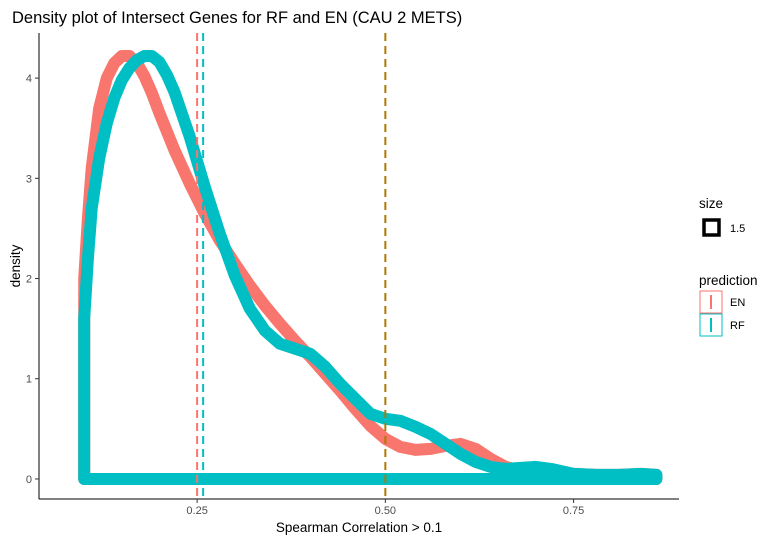 This screenshot has width=778, height=545. I want to click on y-axis-ticks: 0 1 2 3 4, so click(32, 279).